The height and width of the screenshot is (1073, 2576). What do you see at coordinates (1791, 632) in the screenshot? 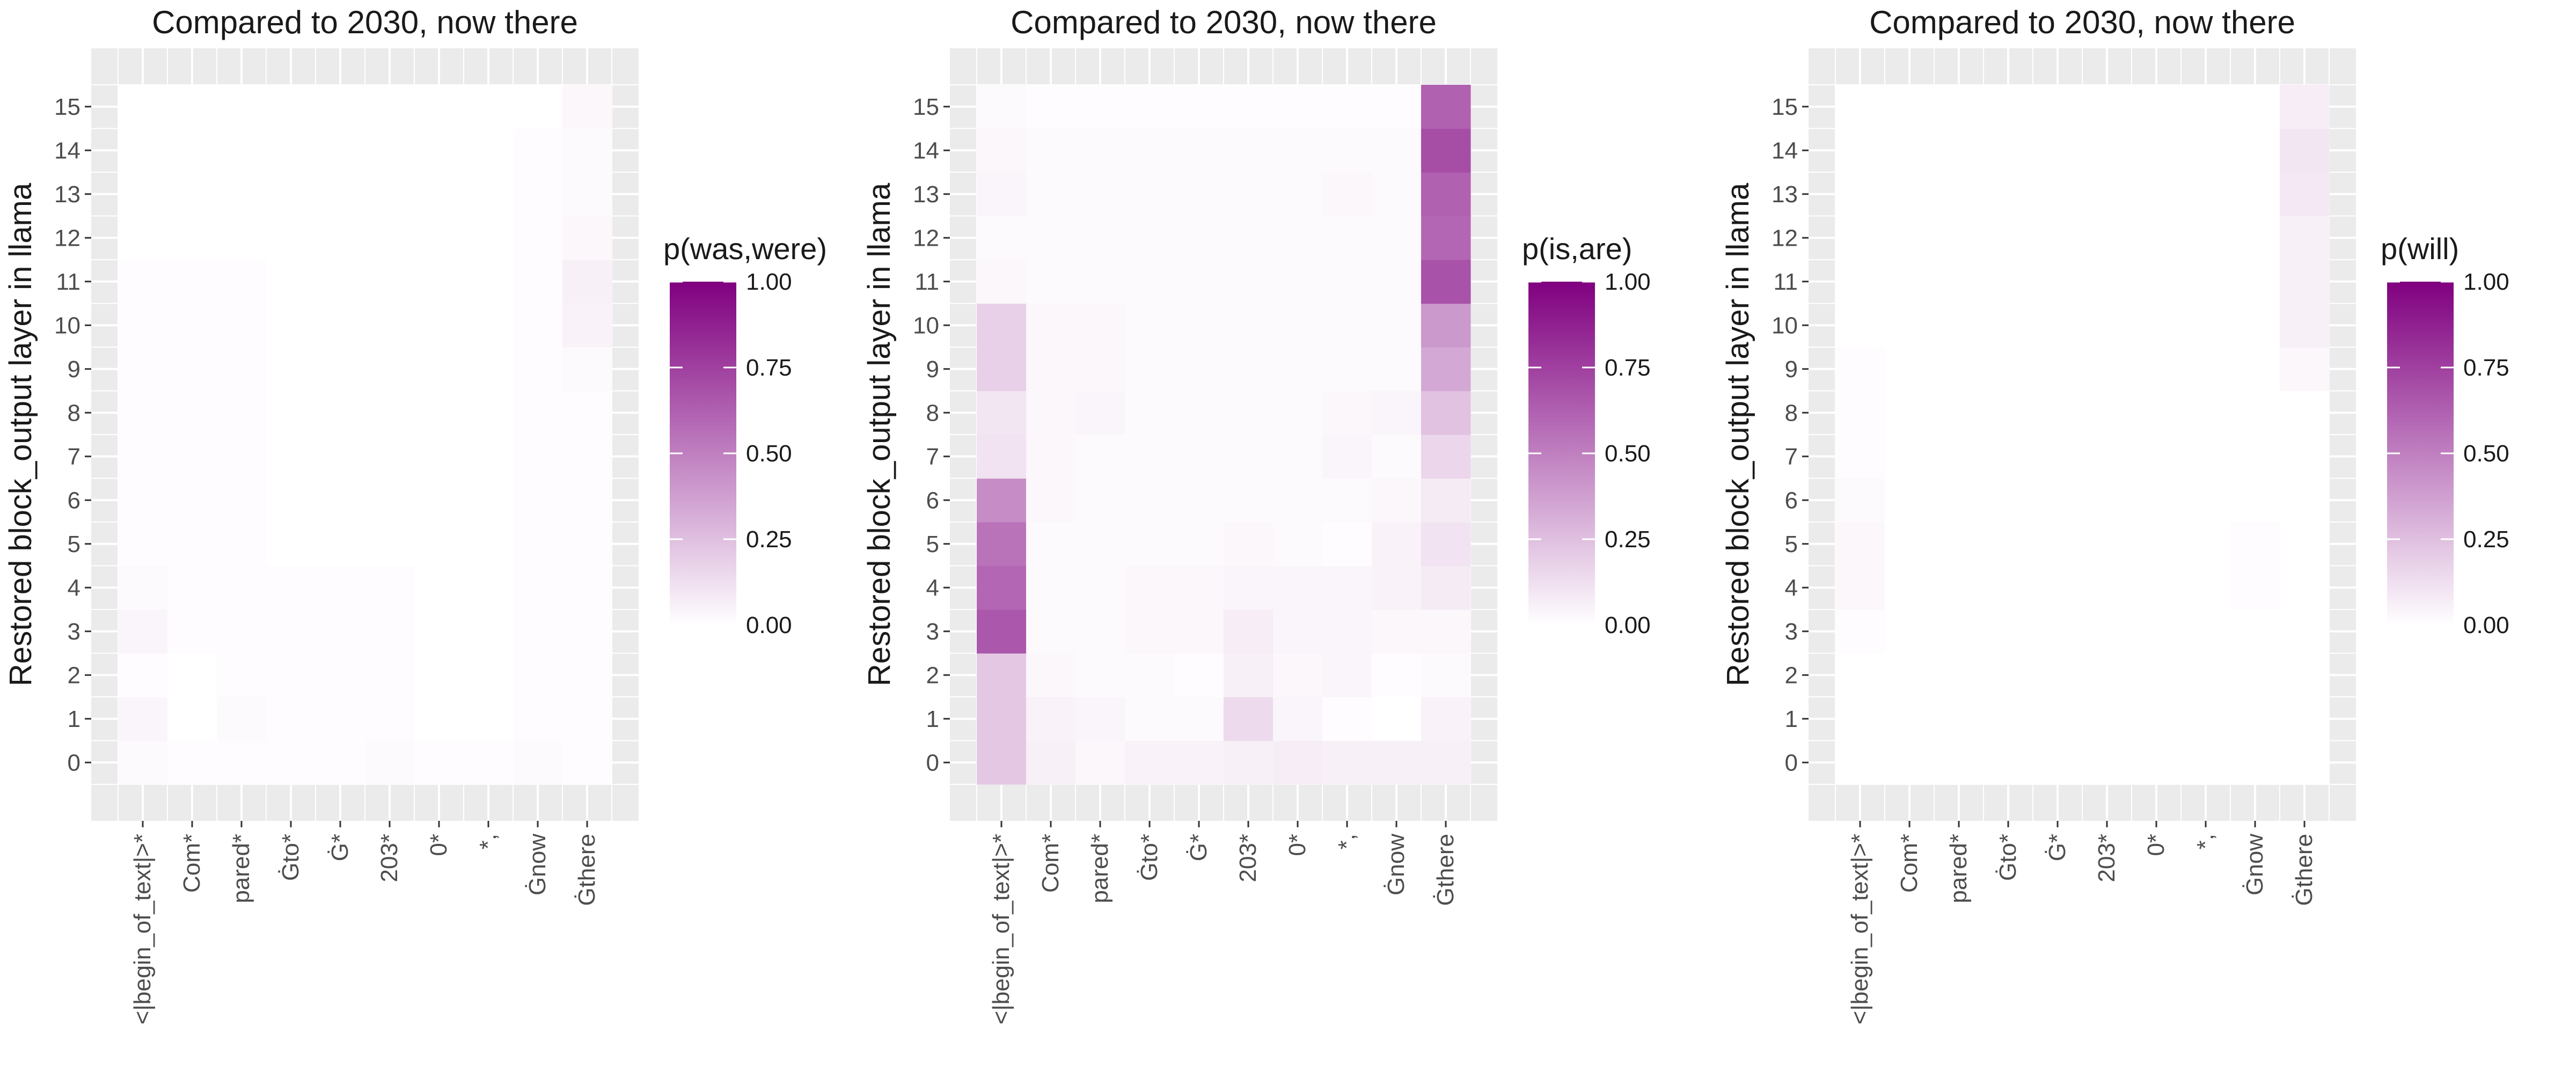
I see `y-tick-label: 3` at bounding box center [1791, 632].